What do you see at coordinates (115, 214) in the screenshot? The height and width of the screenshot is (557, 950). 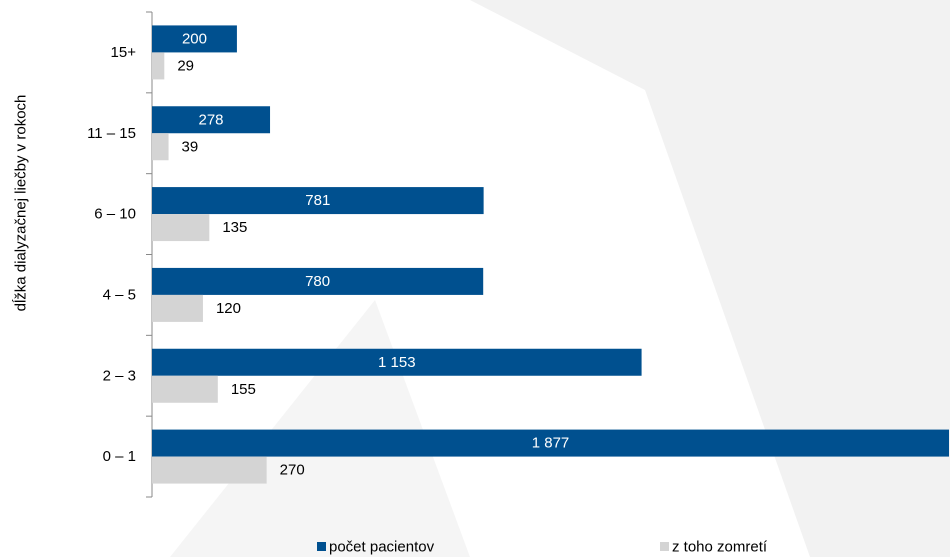 I see `category-label: 6 – 10` at bounding box center [115, 214].